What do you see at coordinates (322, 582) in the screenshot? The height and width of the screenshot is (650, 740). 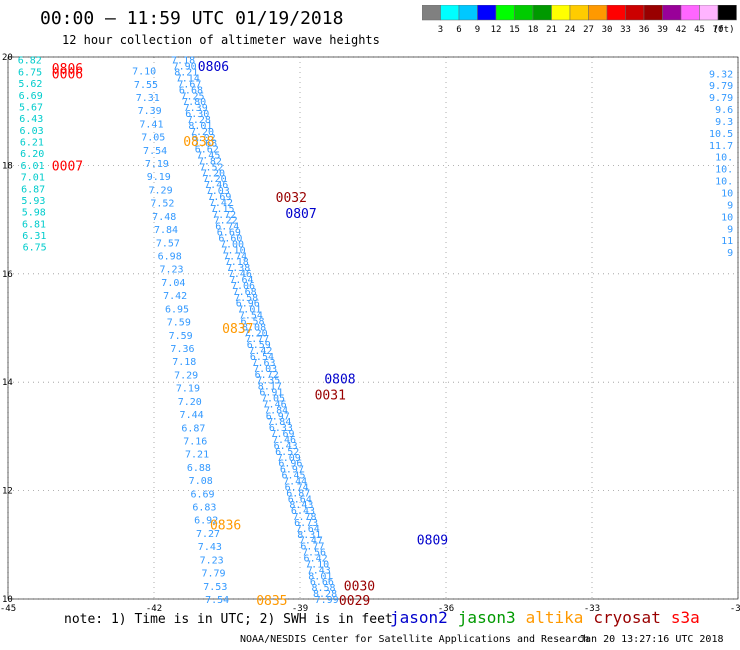 I see `swh-value: 6.66` at bounding box center [322, 582].